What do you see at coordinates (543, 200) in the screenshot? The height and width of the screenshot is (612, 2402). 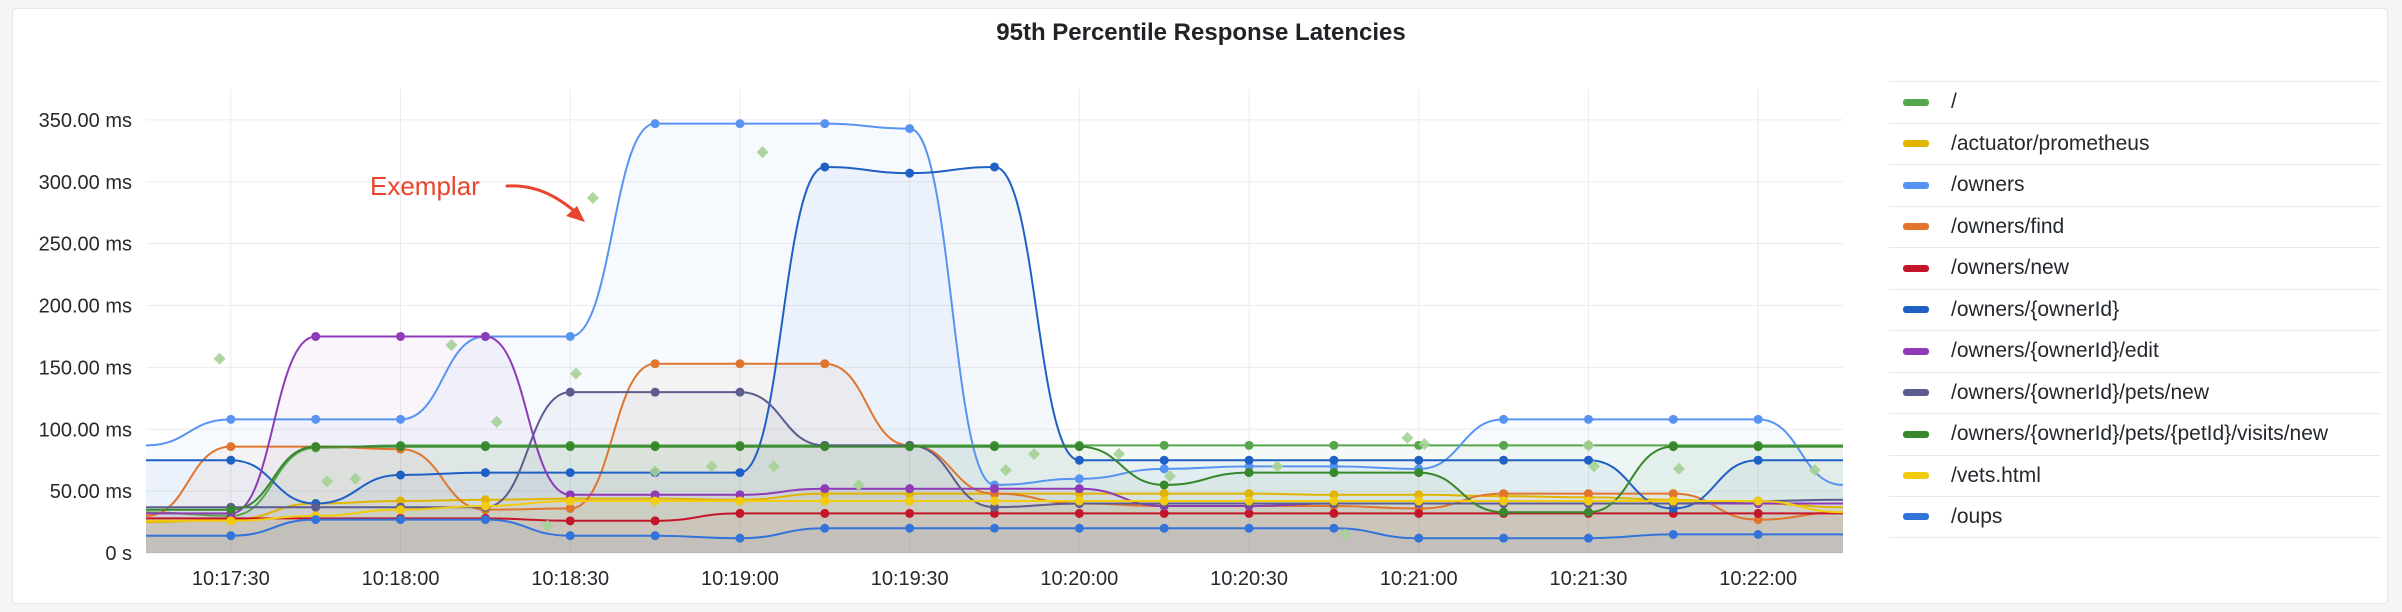 I see `annotation-arrow-shaft` at bounding box center [543, 200].